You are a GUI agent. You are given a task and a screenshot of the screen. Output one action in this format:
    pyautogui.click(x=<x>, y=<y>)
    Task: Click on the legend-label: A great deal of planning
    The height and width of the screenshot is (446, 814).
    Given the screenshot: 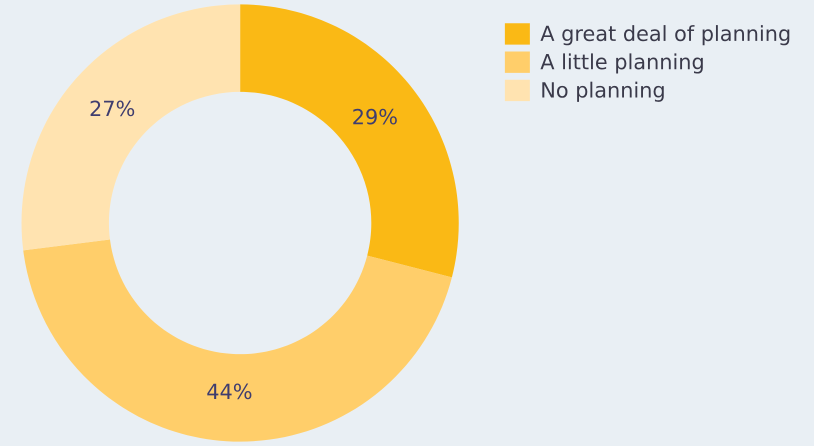 What is the action you would take?
    pyautogui.click(x=665, y=35)
    